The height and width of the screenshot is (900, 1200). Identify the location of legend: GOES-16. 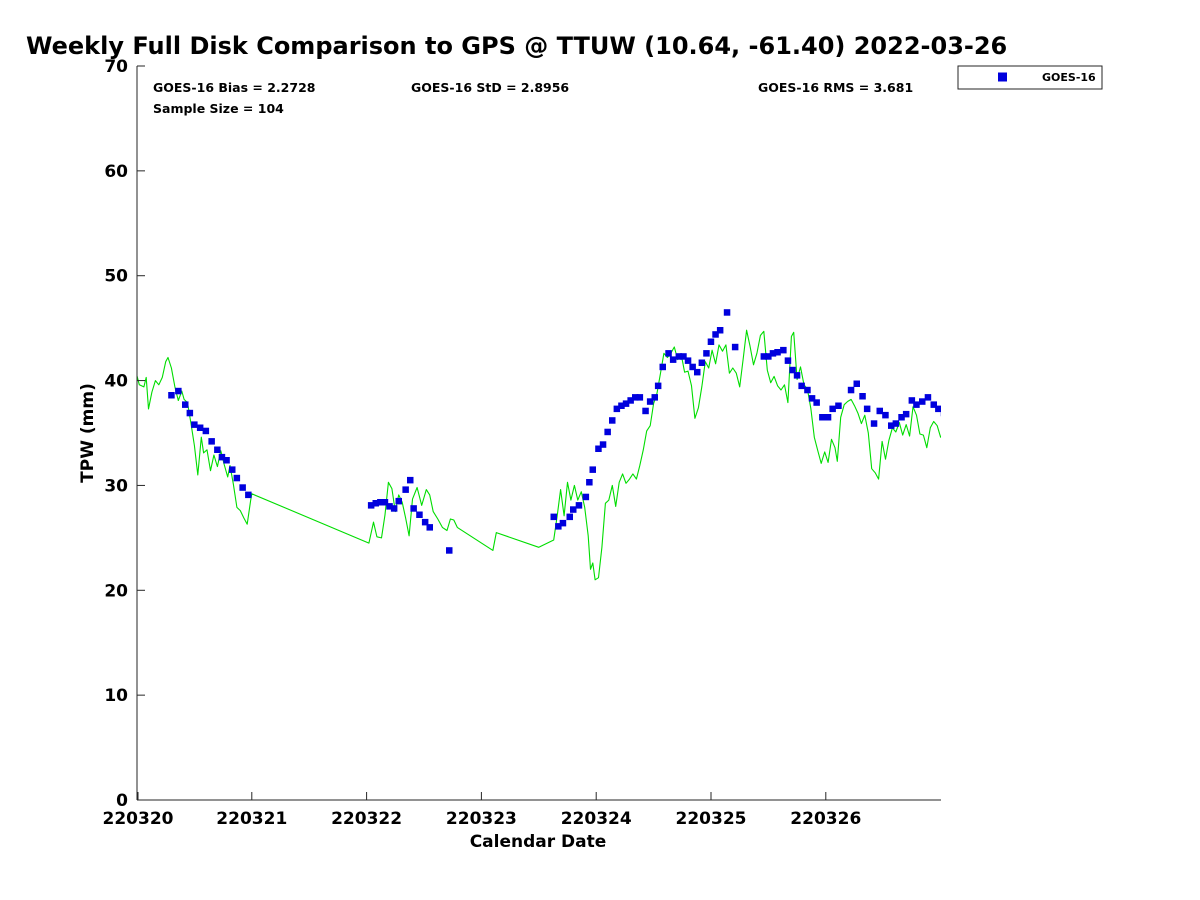
(1030, 77).